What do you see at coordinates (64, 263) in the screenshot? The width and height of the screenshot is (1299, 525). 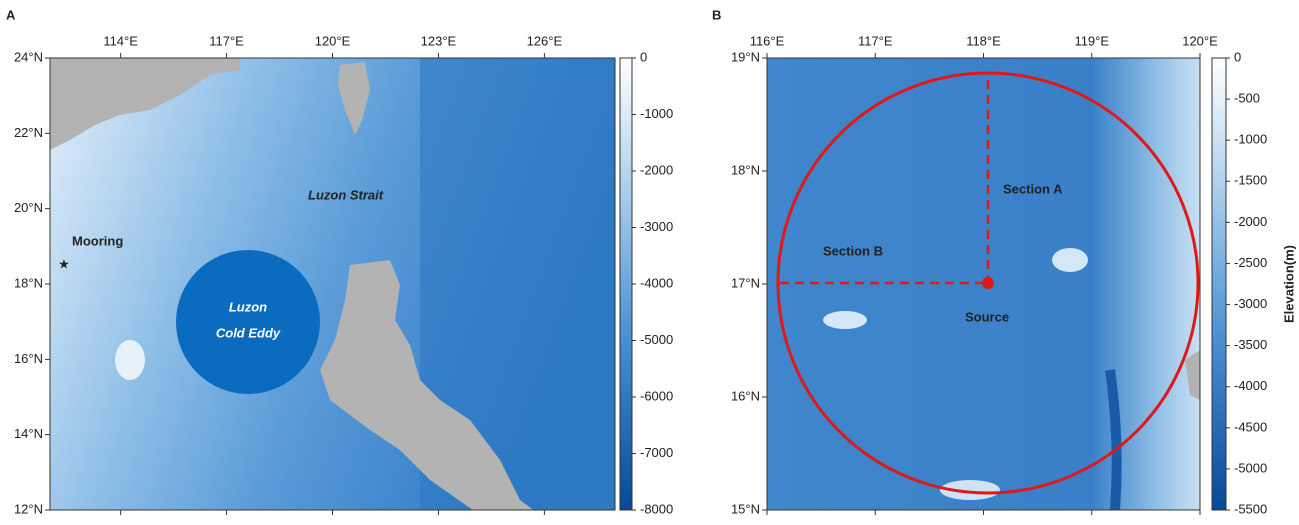 I see `mooring-marker: ★` at bounding box center [64, 263].